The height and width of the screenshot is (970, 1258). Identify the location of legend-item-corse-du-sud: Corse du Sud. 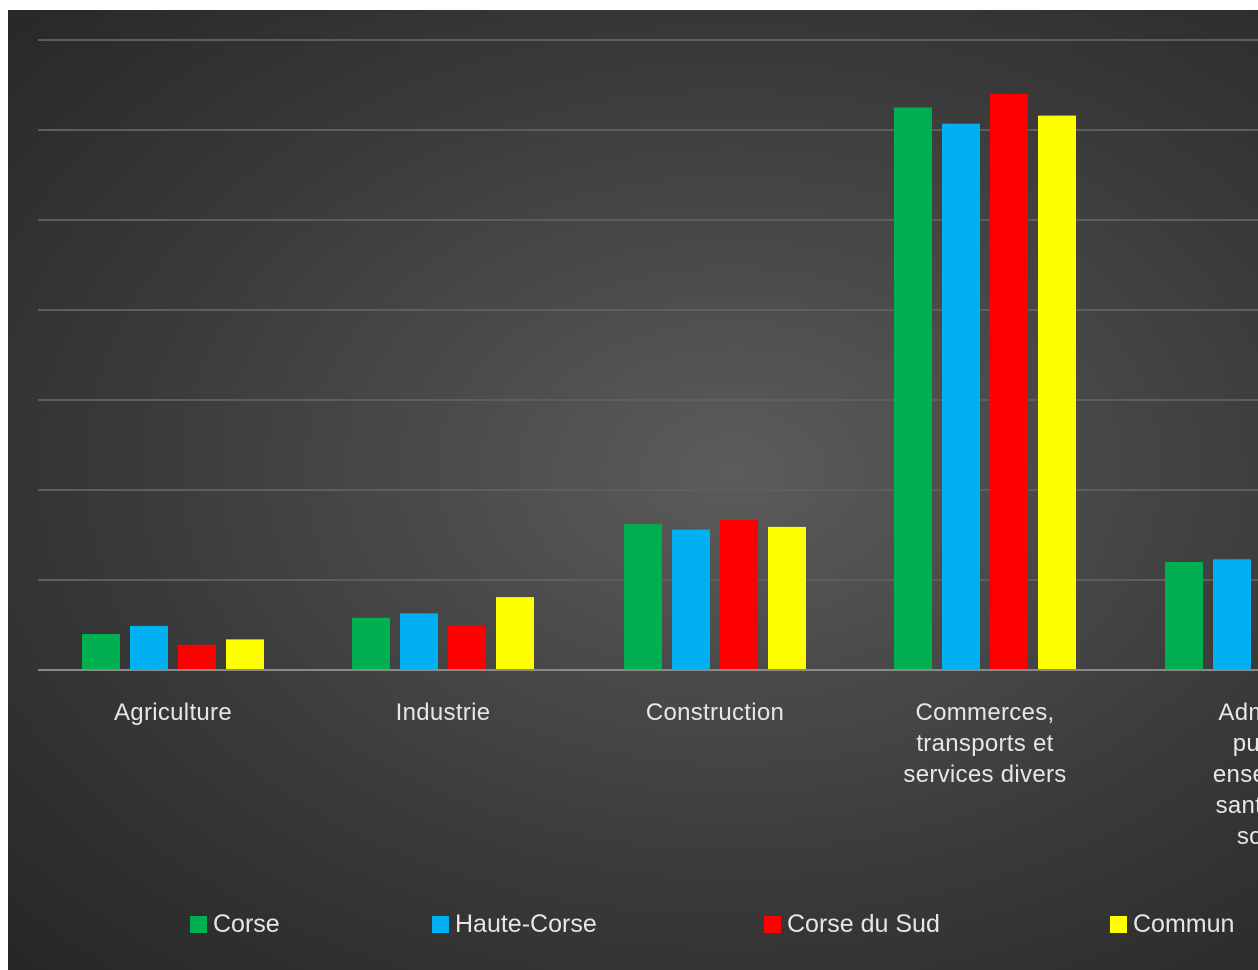
(852, 924).